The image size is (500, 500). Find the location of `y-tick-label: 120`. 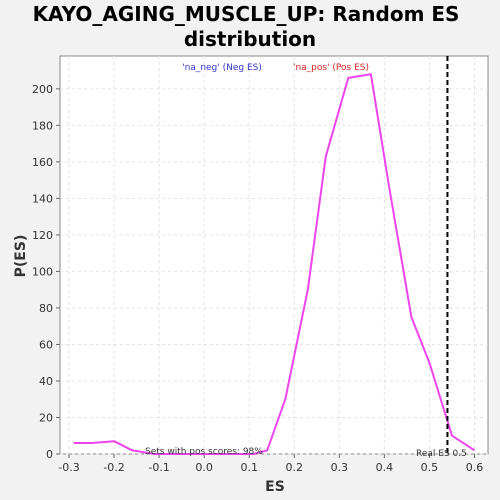

y-tick-label: 120 is located at coordinates (42, 235).